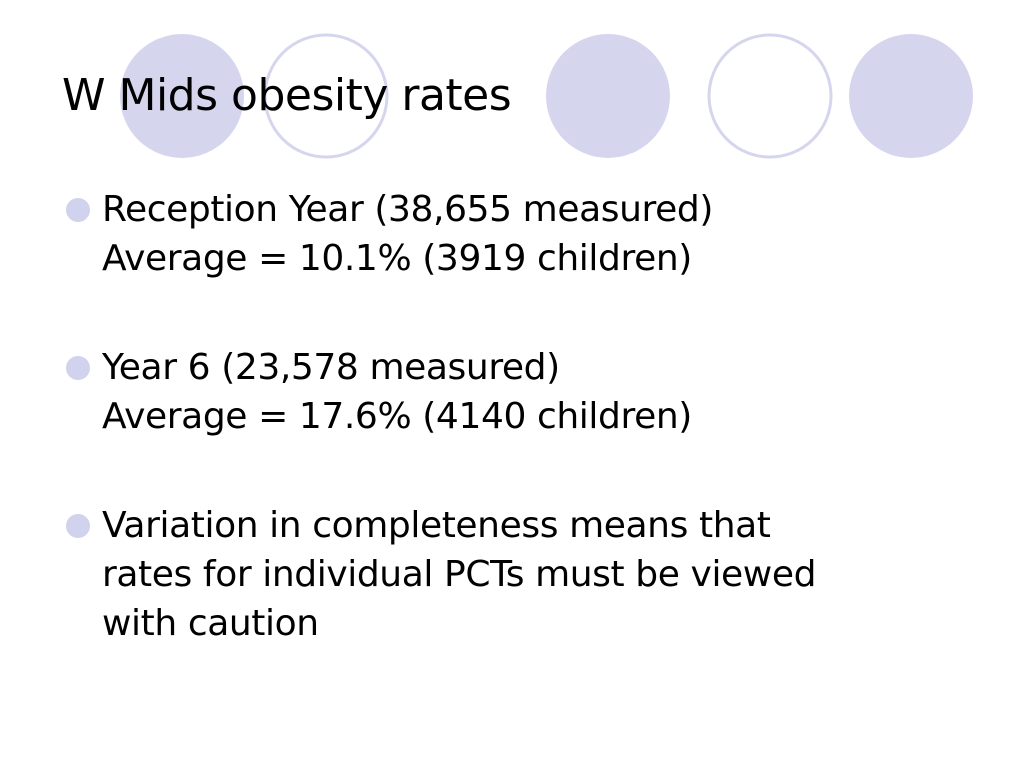 The height and width of the screenshot is (768, 1024). What do you see at coordinates (210, 623) in the screenshot?
I see `bullet-line: with caution` at bounding box center [210, 623].